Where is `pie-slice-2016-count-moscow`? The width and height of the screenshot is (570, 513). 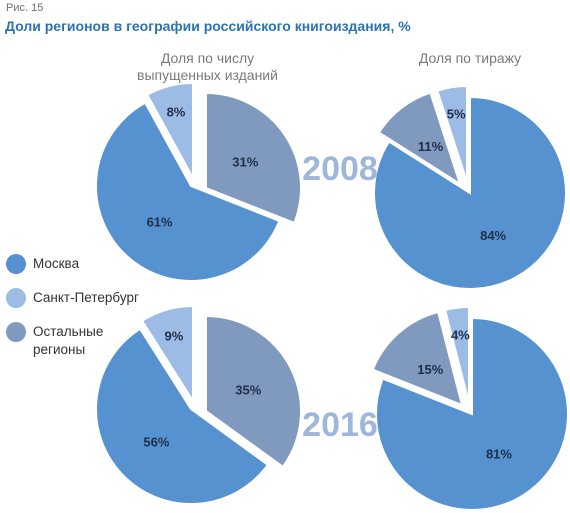 pie-slice-2016-count-moscow is located at coordinates (182, 416).